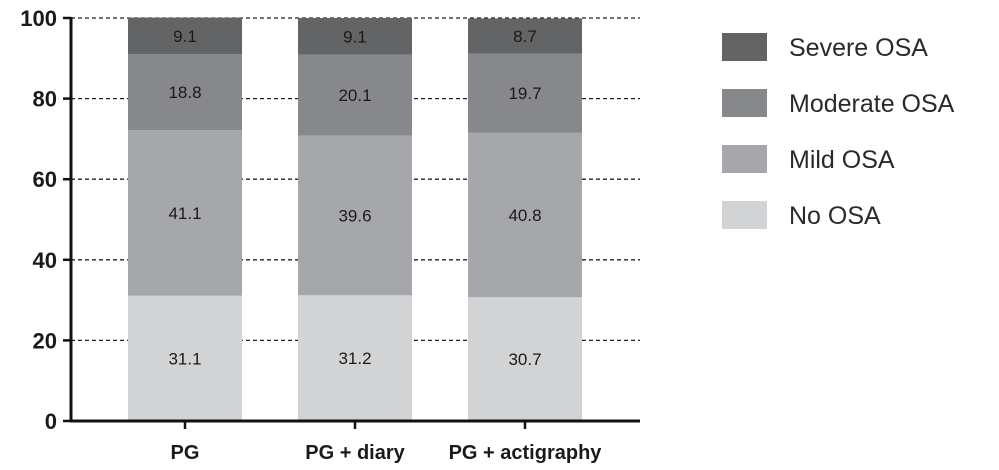 Image resolution: width=999 pixels, height=470 pixels. What do you see at coordinates (835, 216) in the screenshot?
I see `legend-label-no-osa: No OSA` at bounding box center [835, 216].